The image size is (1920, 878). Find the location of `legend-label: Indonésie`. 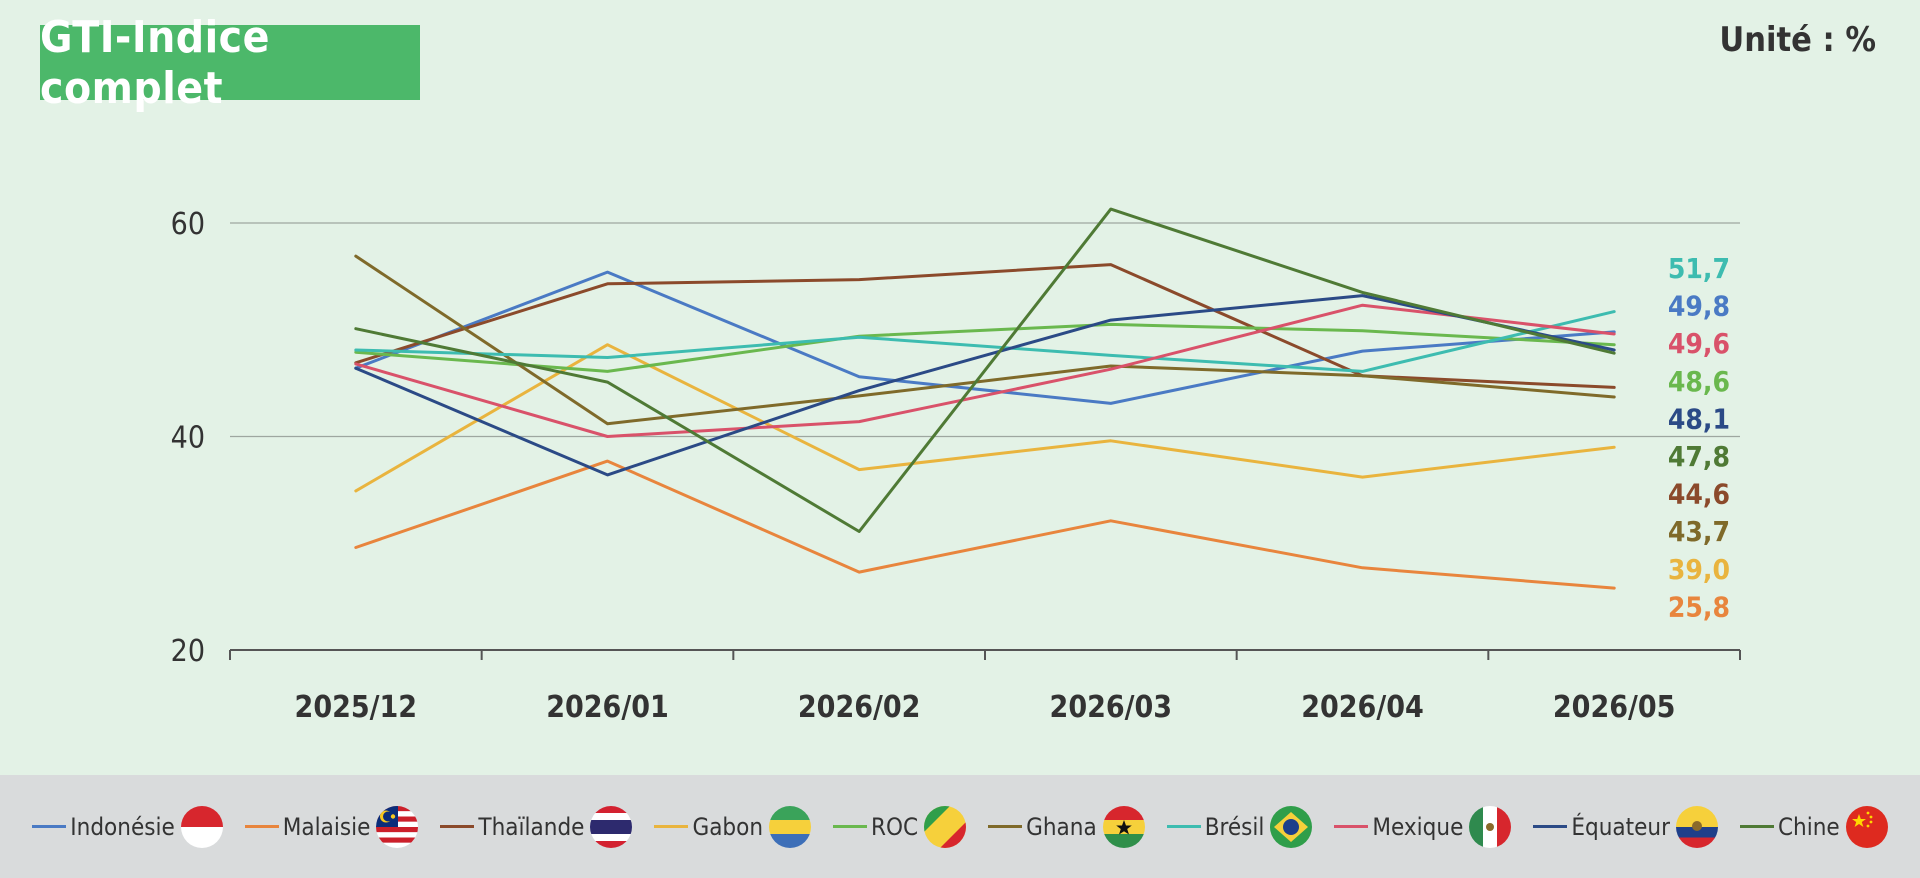

legend-label: Indonésie is located at coordinates (122, 826).